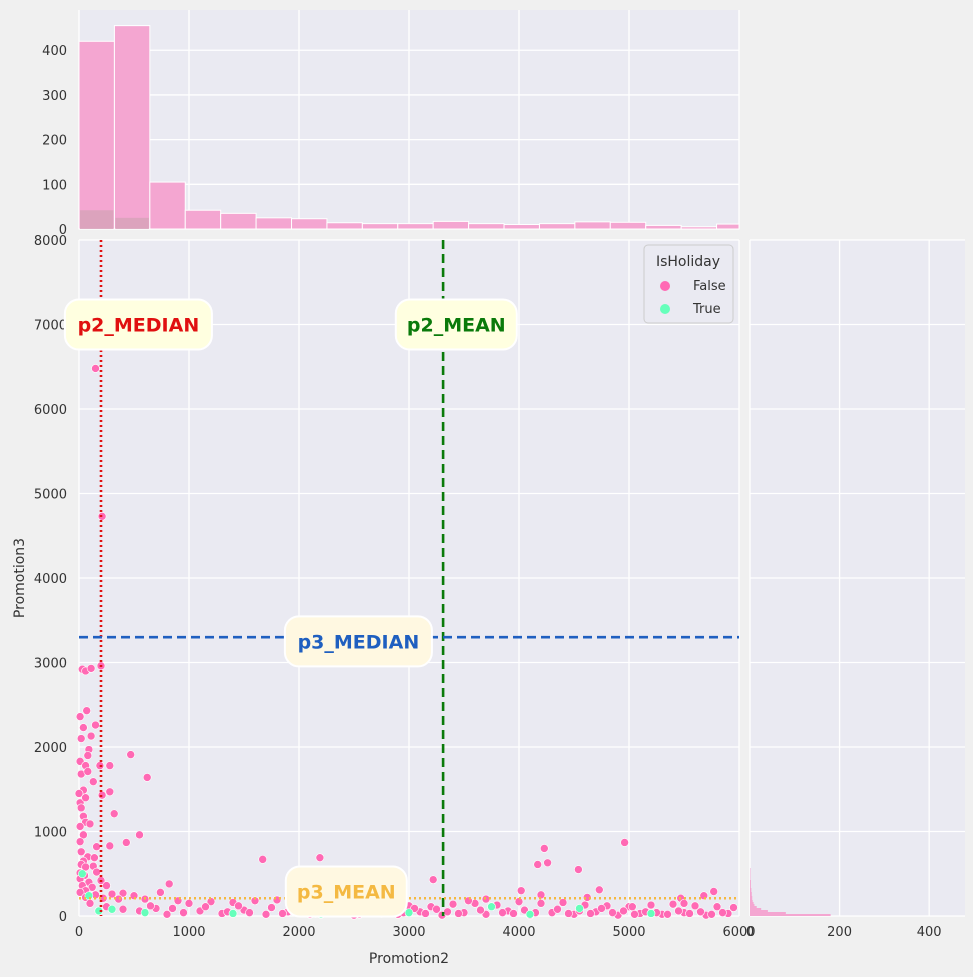 Image resolution: width=973 pixels, height=977 pixels. I want to click on top-marginal-histogram, so click(409, 127).